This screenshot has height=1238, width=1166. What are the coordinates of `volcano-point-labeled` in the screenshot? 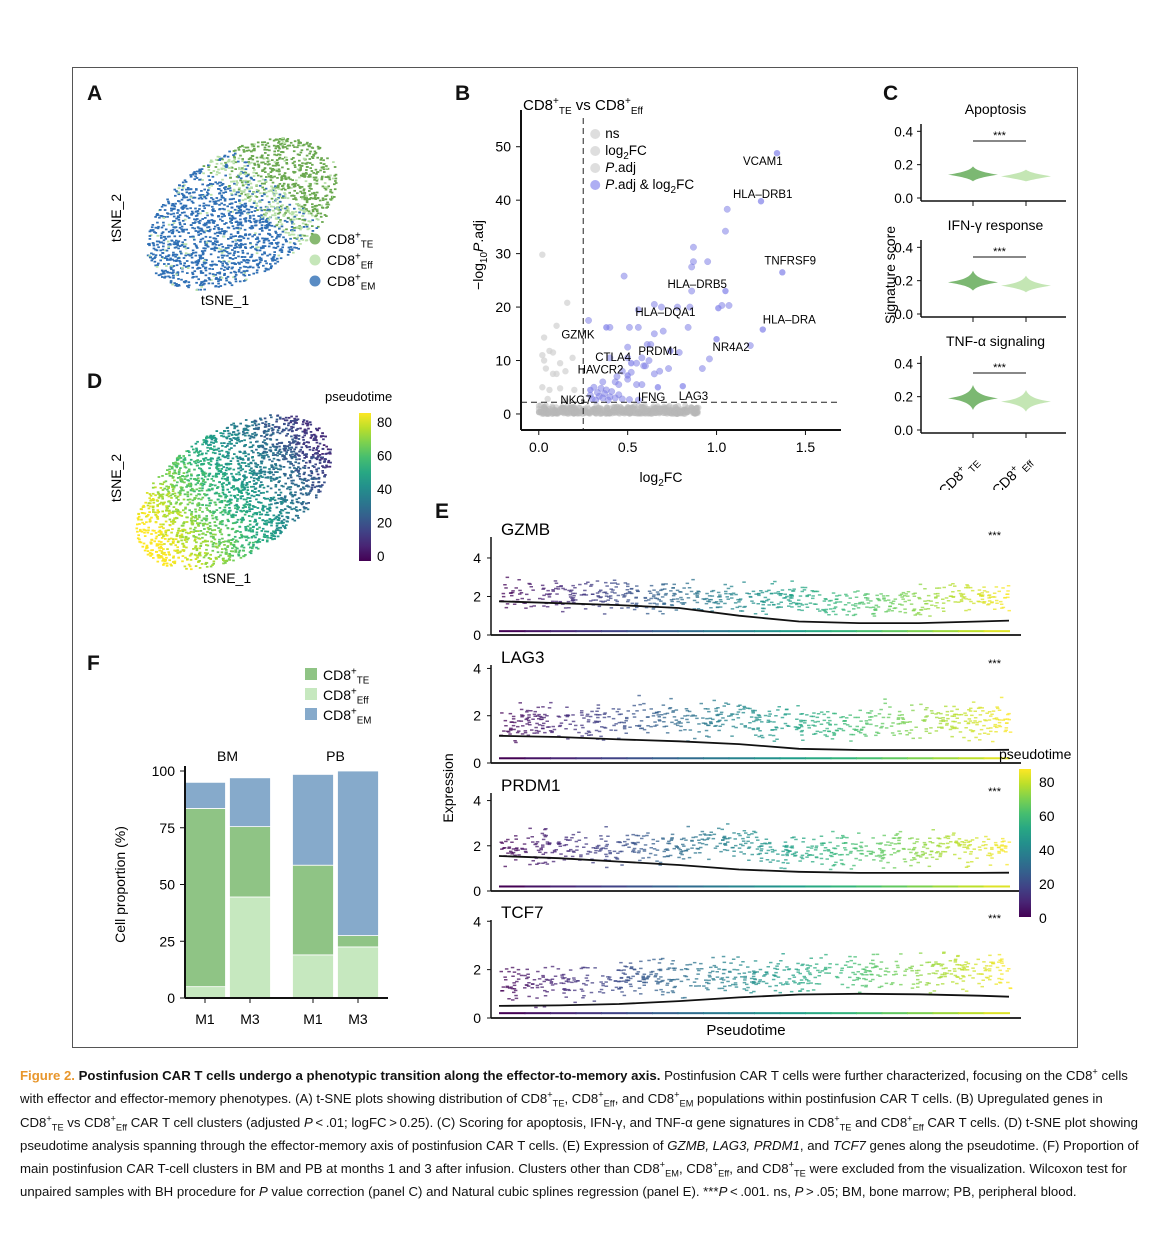 It's located at (782, 272).